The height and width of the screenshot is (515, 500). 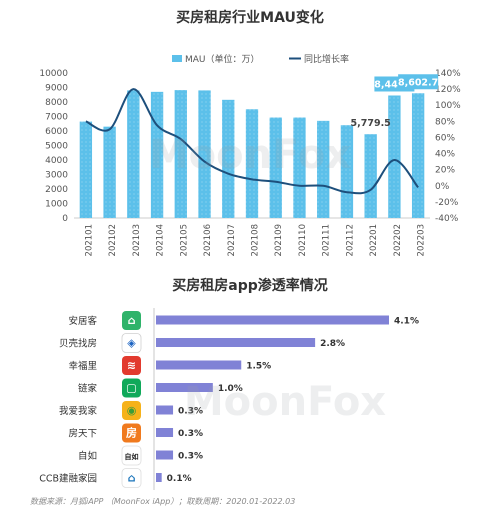 I want to click on data-label-box, so click(x=418, y=82).